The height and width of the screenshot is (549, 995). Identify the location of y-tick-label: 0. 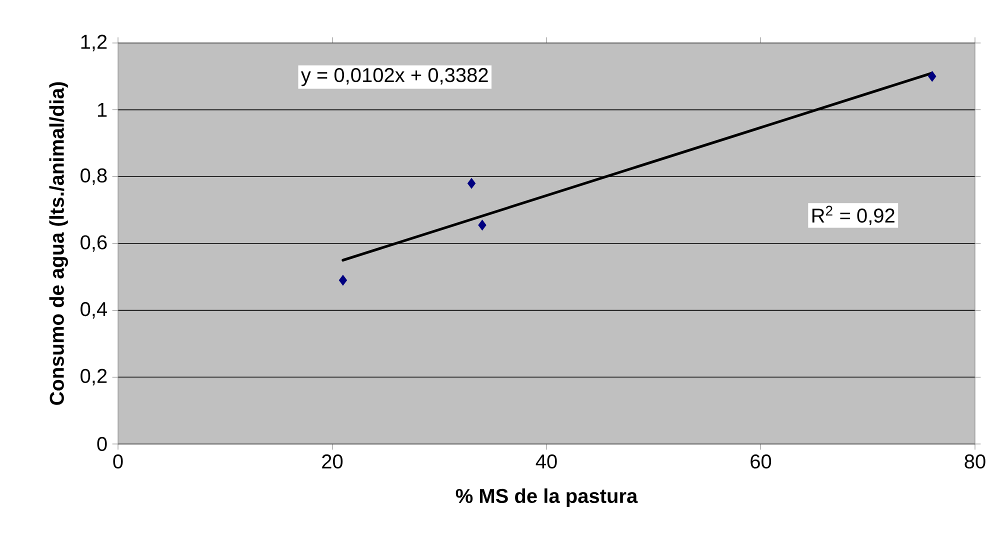
(102, 444).